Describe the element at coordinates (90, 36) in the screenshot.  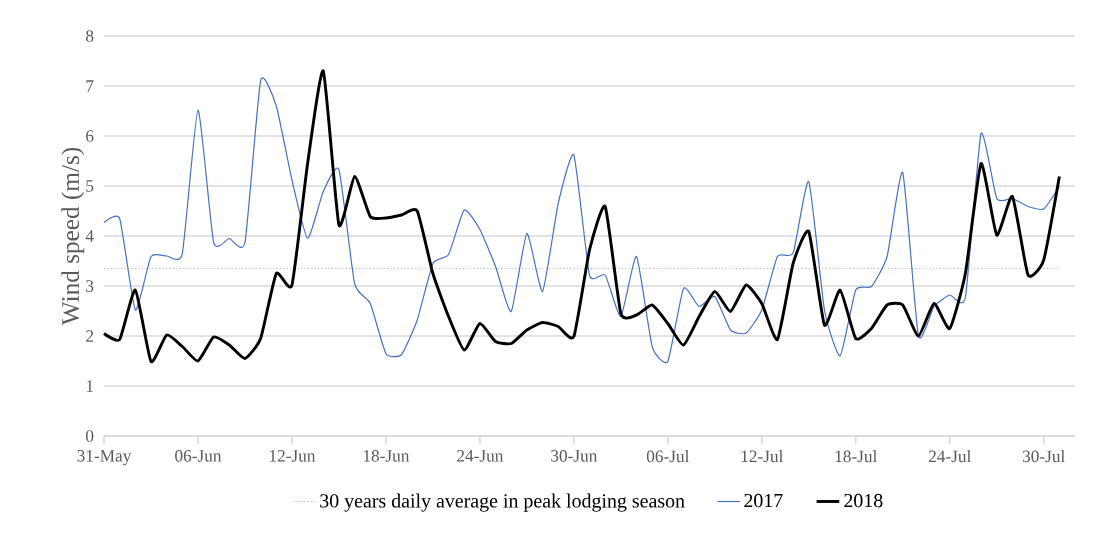
I see `y-tick-label: 8` at that location.